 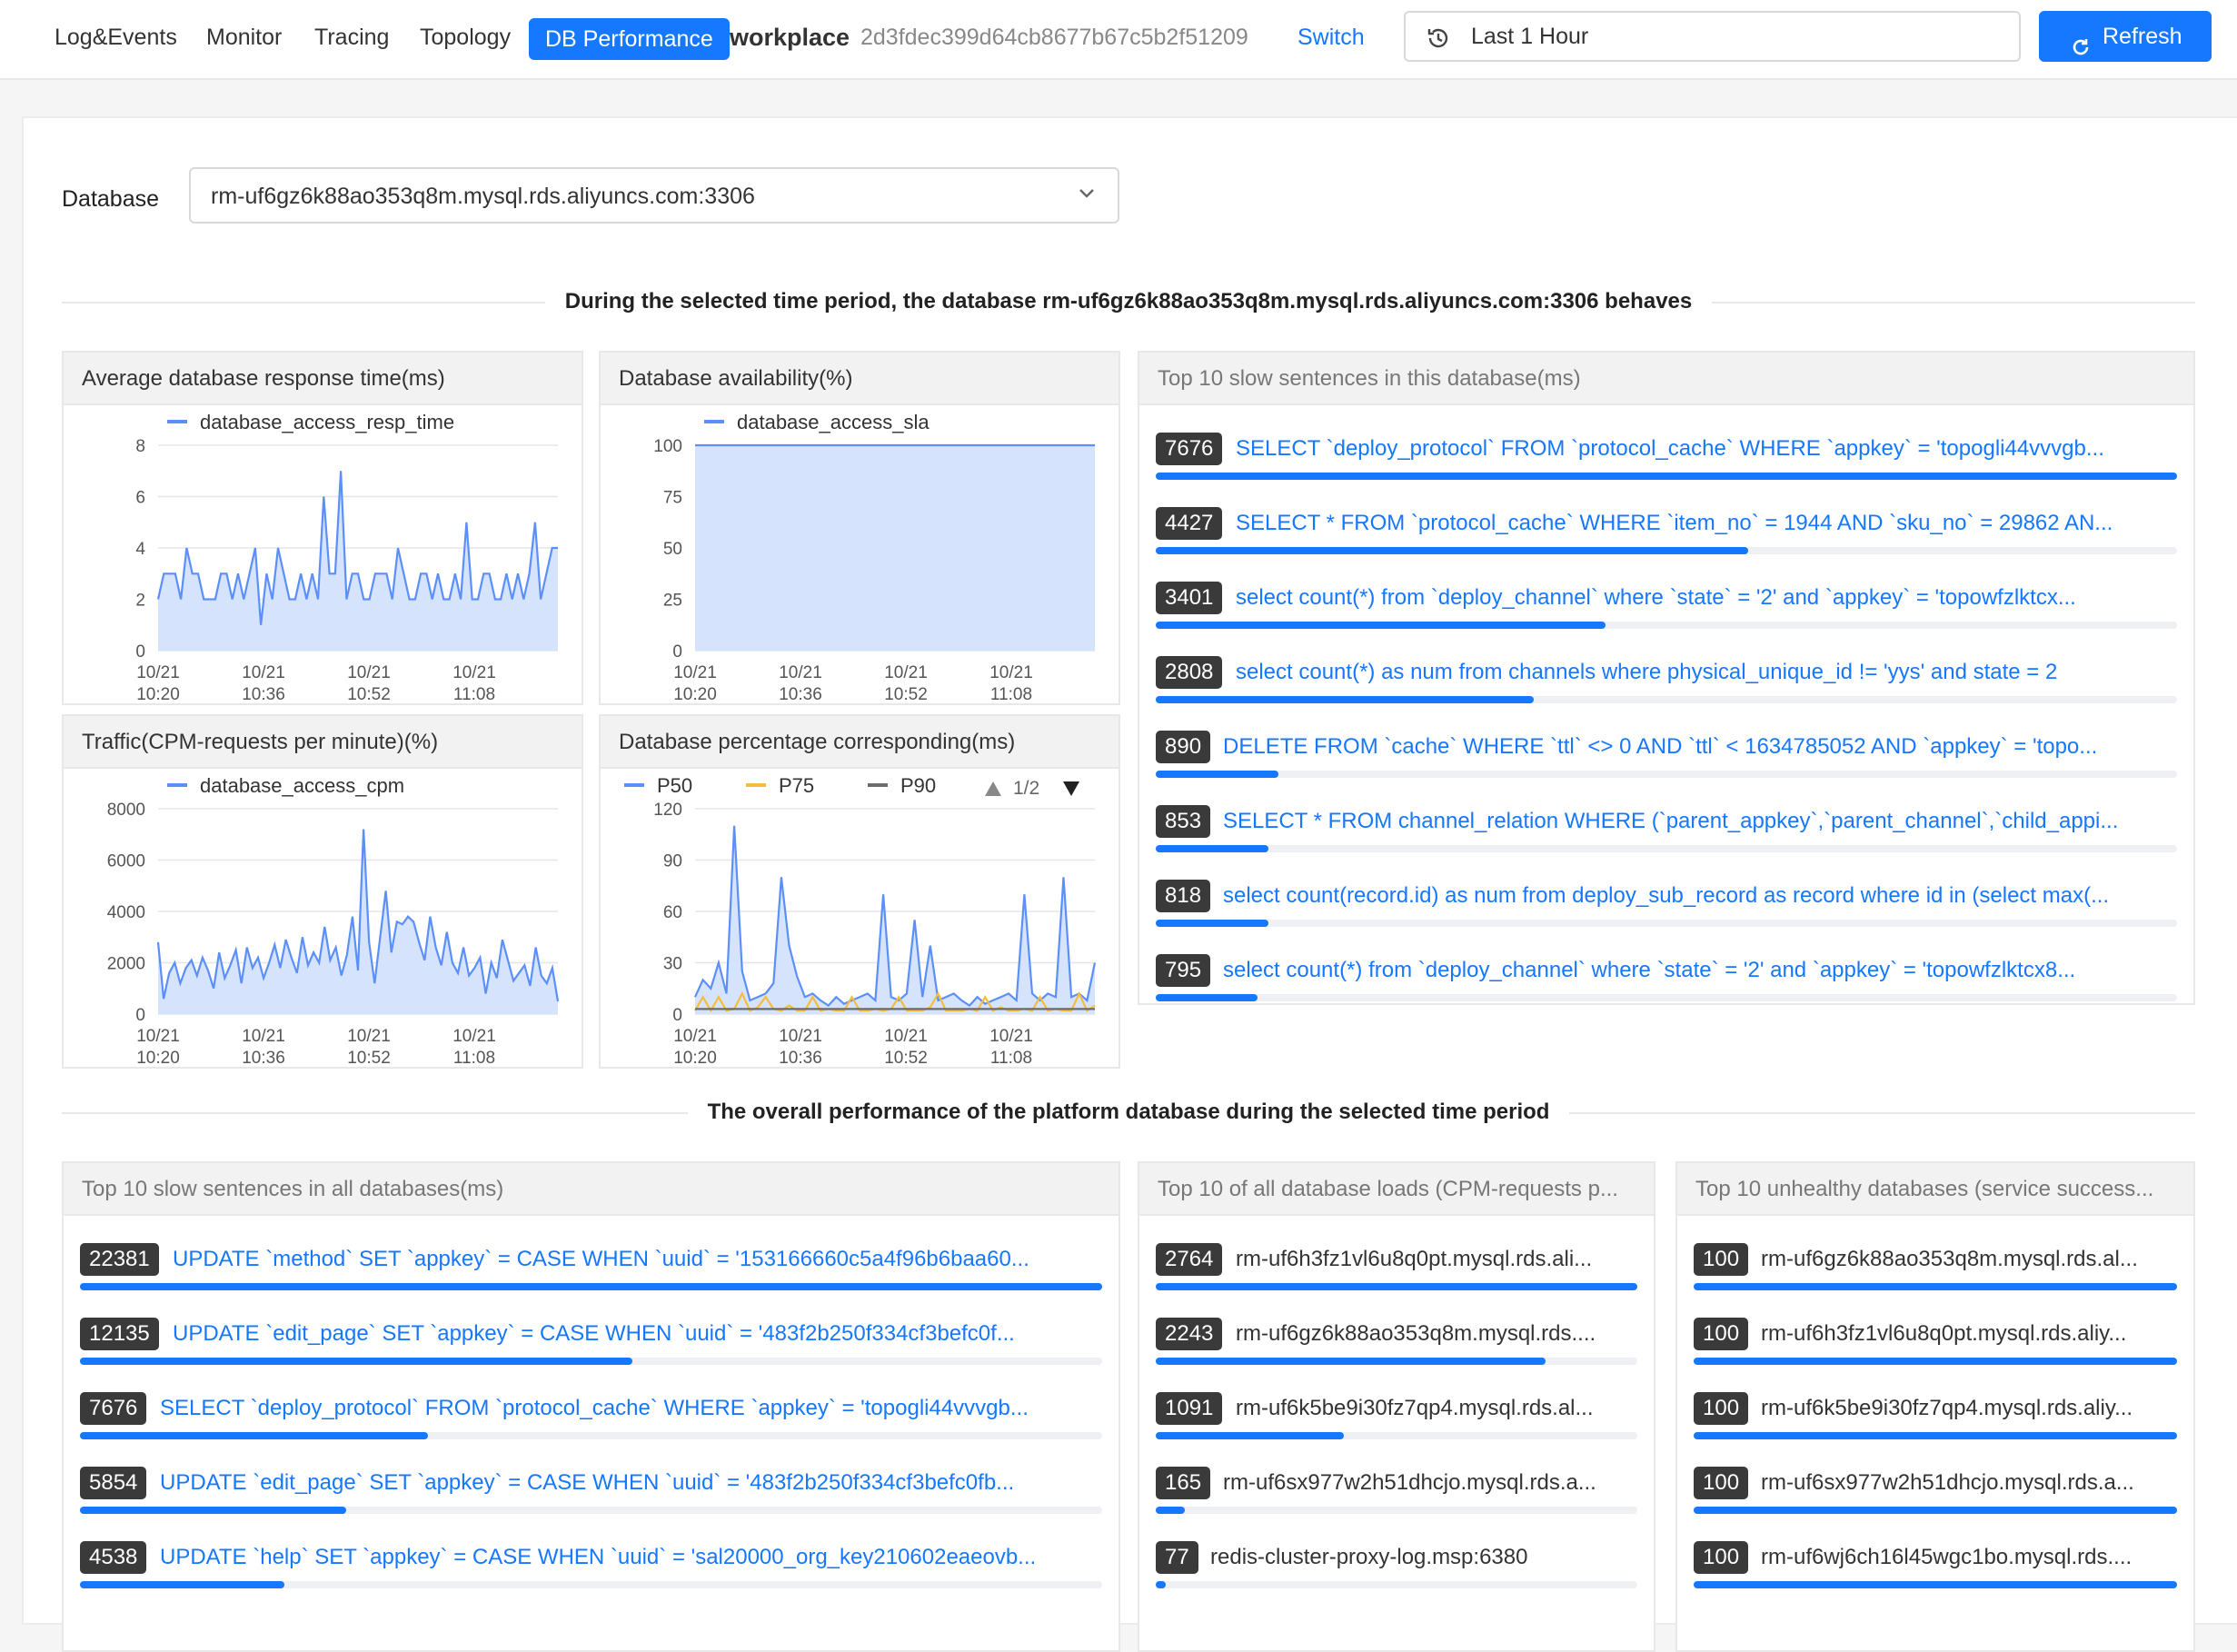 I want to click on time-range-picker: Last 1 Hour, so click(x=1712, y=36).